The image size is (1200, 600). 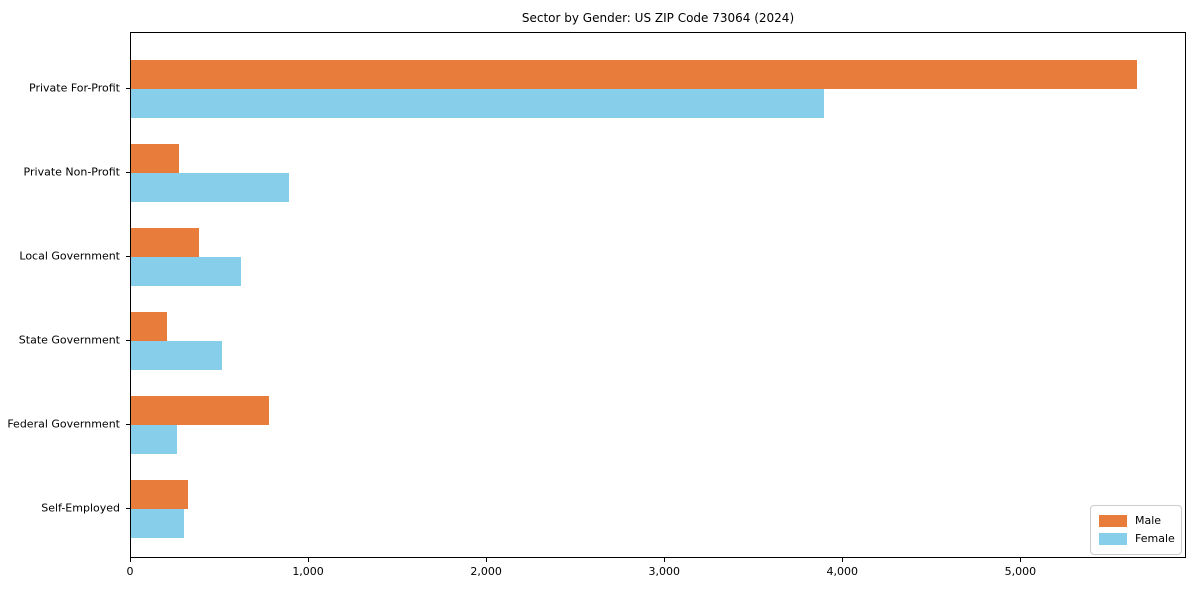 What do you see at coordinates (1155, 538) in the screenshot?
I see `legend-label-female: Female` at bounding box center [1155, 538].